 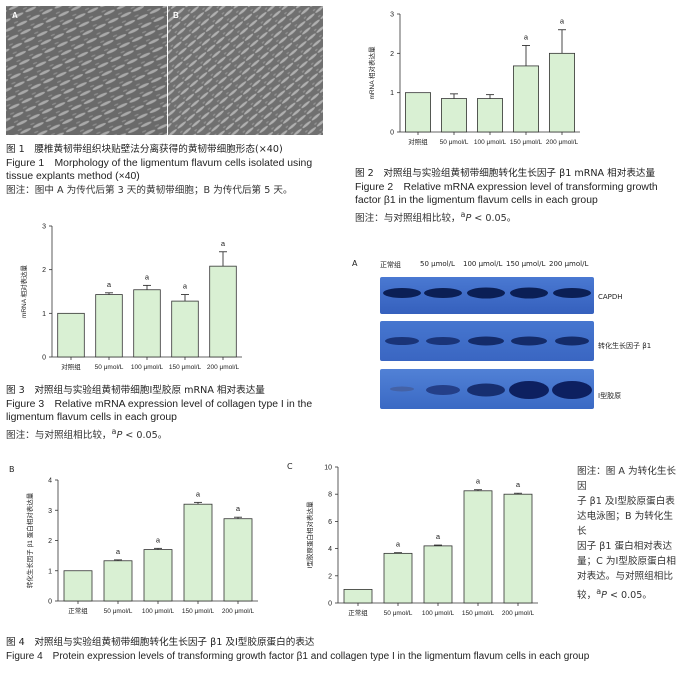 I want to click on fig1-caption-cn: 图 1 腰椎黄韧带组织块贴壁法分离获得的黄韧带细胞形态(×40), so click(x=144, y=149).